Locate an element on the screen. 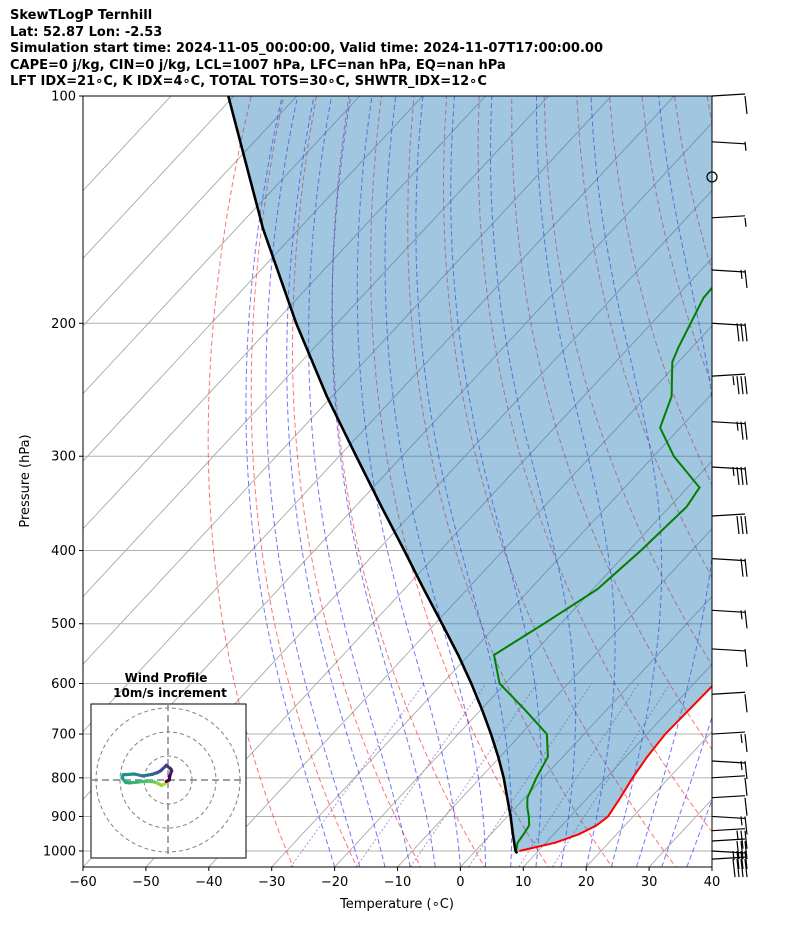  hodograph-segment is located at coordinates (167, 781).